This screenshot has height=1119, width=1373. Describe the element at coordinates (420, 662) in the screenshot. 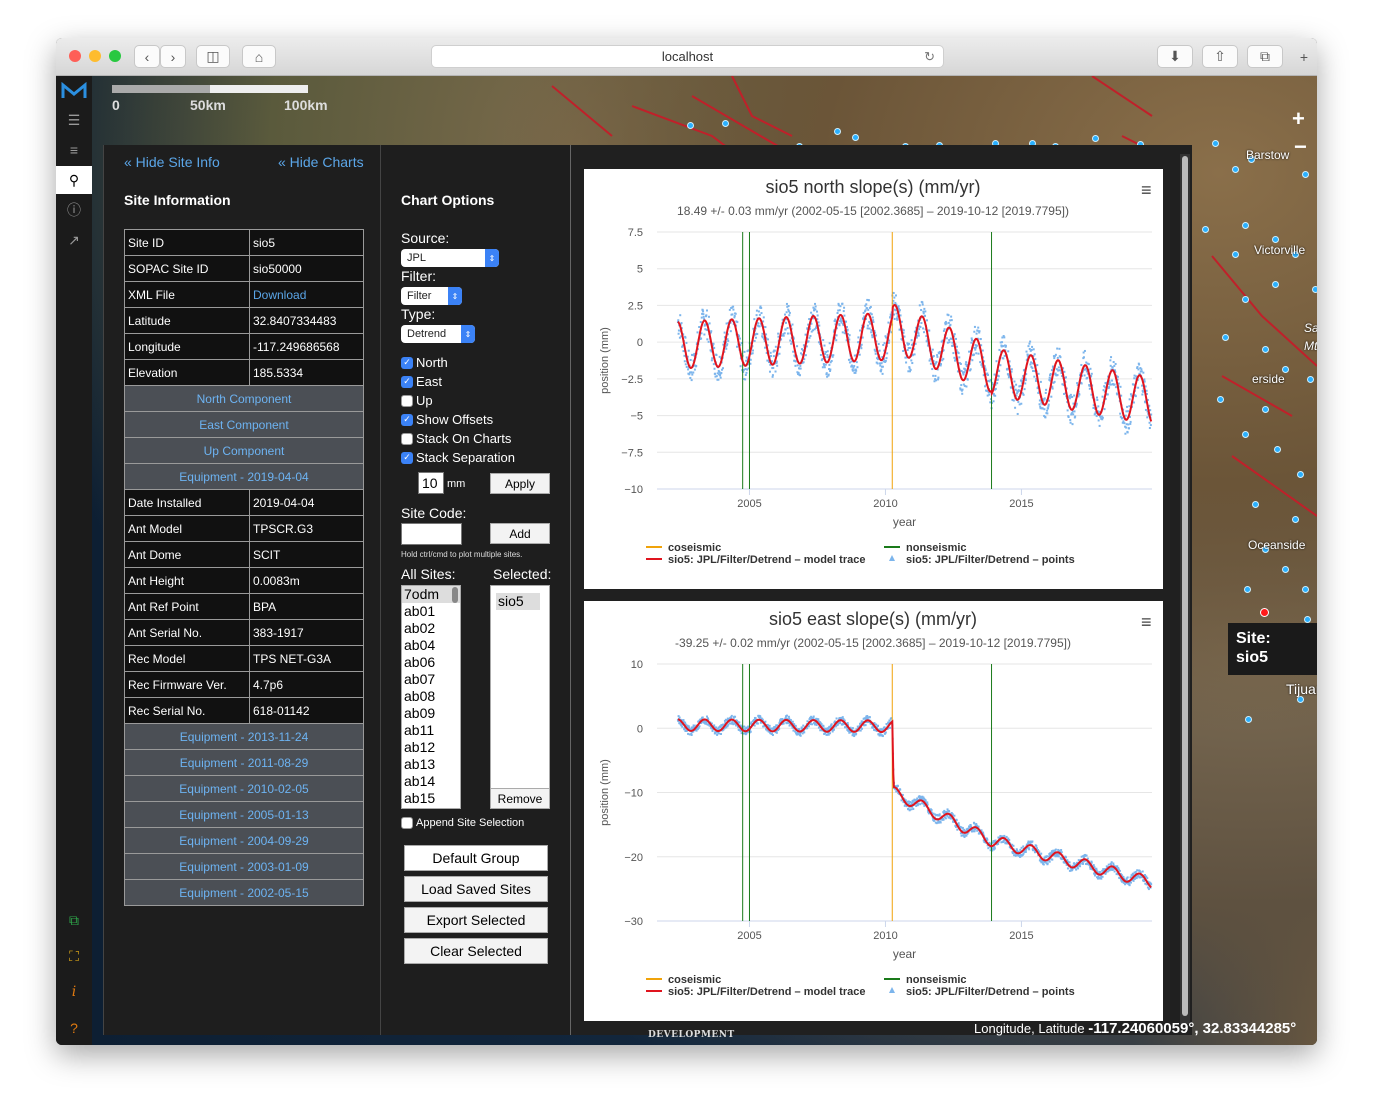

I see `site-list-item: ab06` at that location.